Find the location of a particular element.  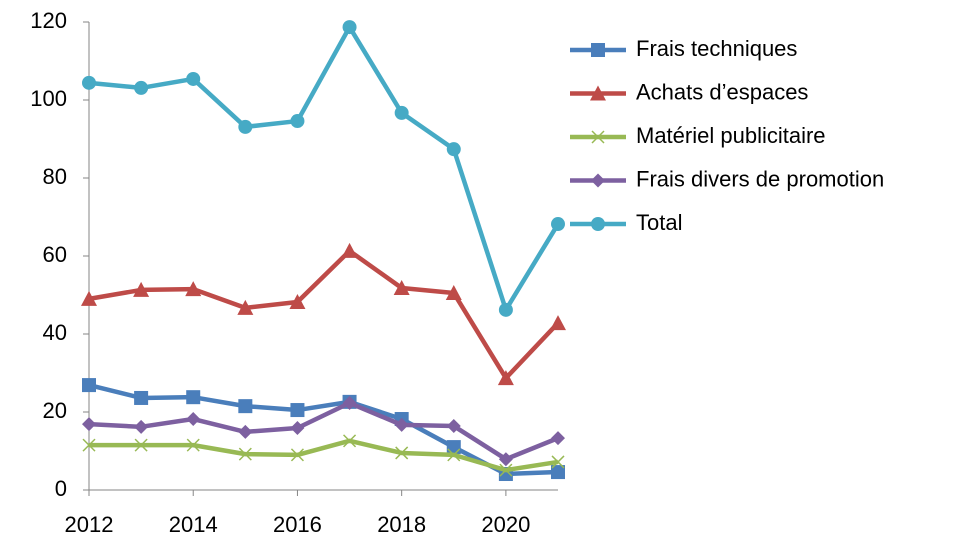

x-tick-label: 2016 is located at coordinates (297, 524).